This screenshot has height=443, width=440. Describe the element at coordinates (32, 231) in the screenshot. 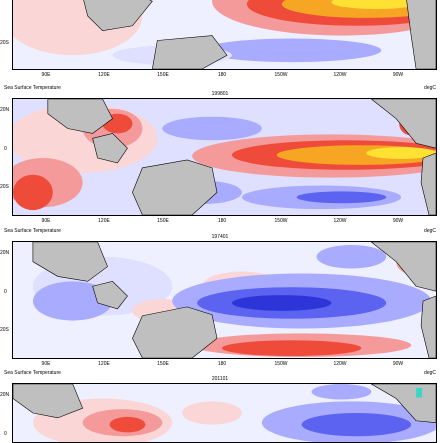

I see `panel-3-variable: Sea Surface Temperature` at that location.